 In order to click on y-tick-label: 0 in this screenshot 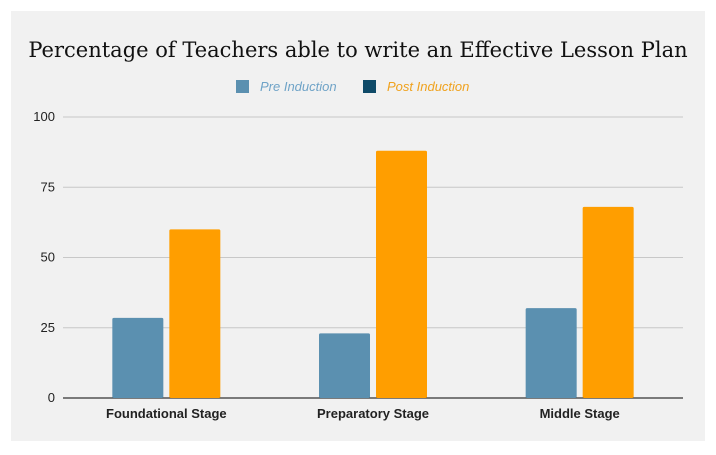, I will do `click(51, 397)`.